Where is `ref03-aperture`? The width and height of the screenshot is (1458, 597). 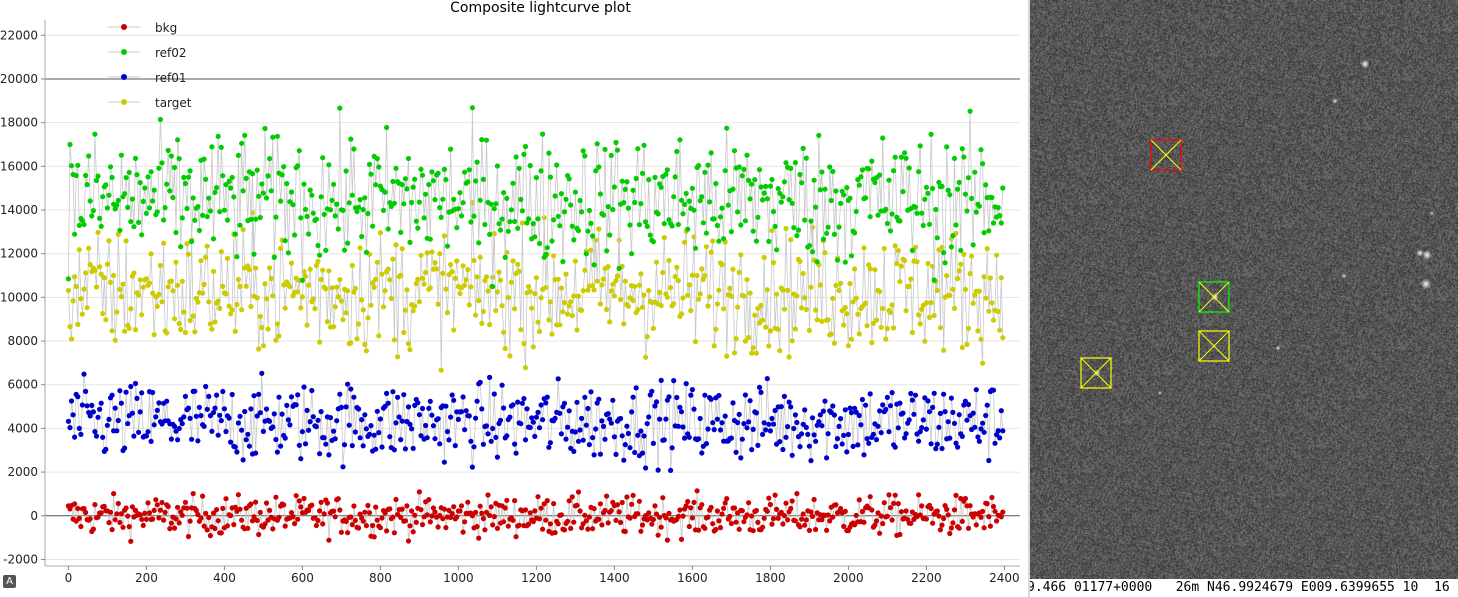 ref03-aperture is located at coordinates (1096, 373).